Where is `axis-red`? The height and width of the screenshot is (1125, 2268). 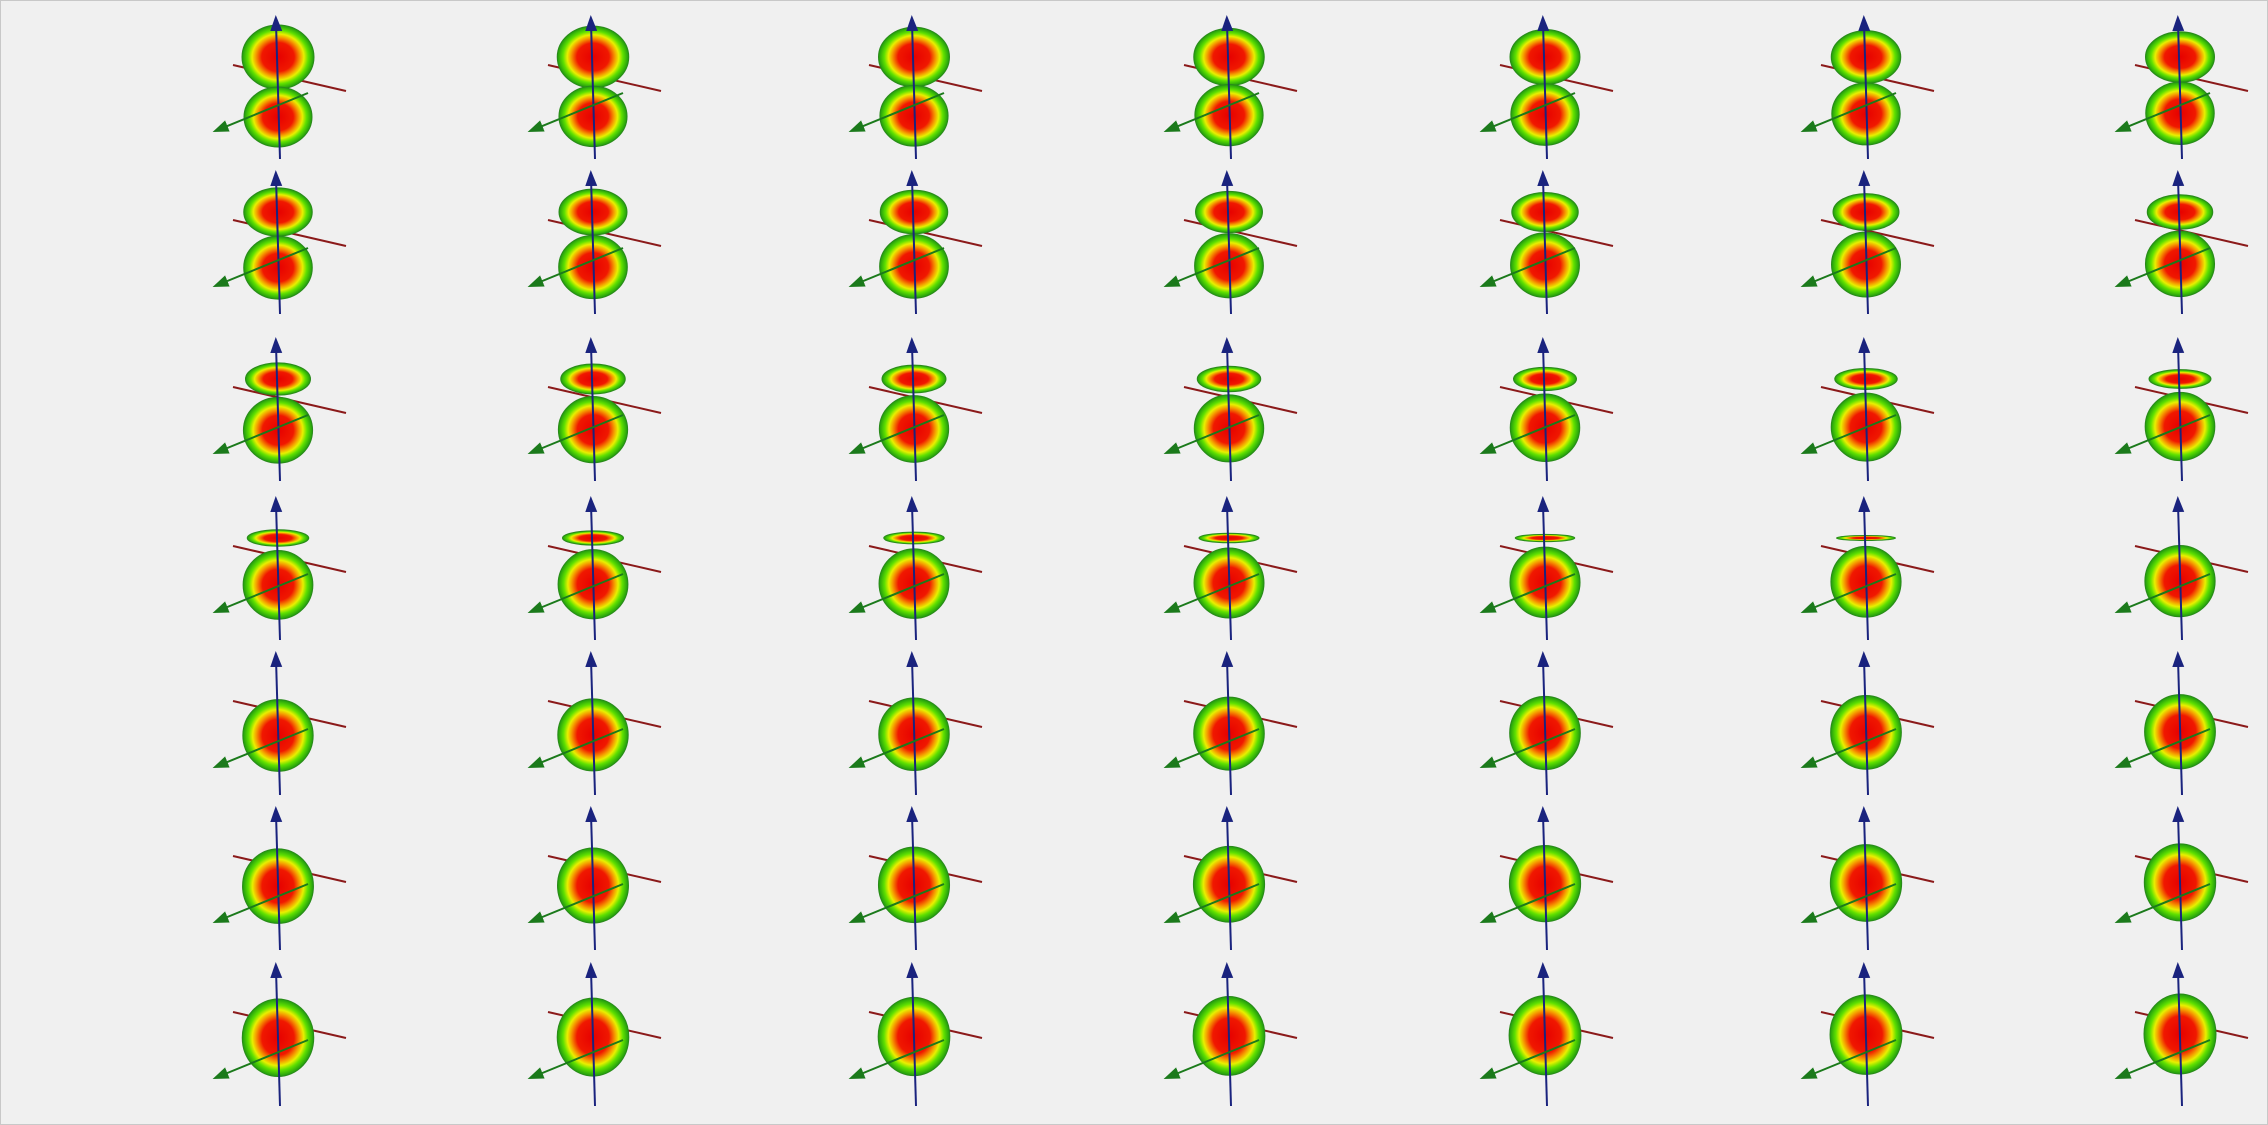 axis-red is located at coordinates (1877, 233).